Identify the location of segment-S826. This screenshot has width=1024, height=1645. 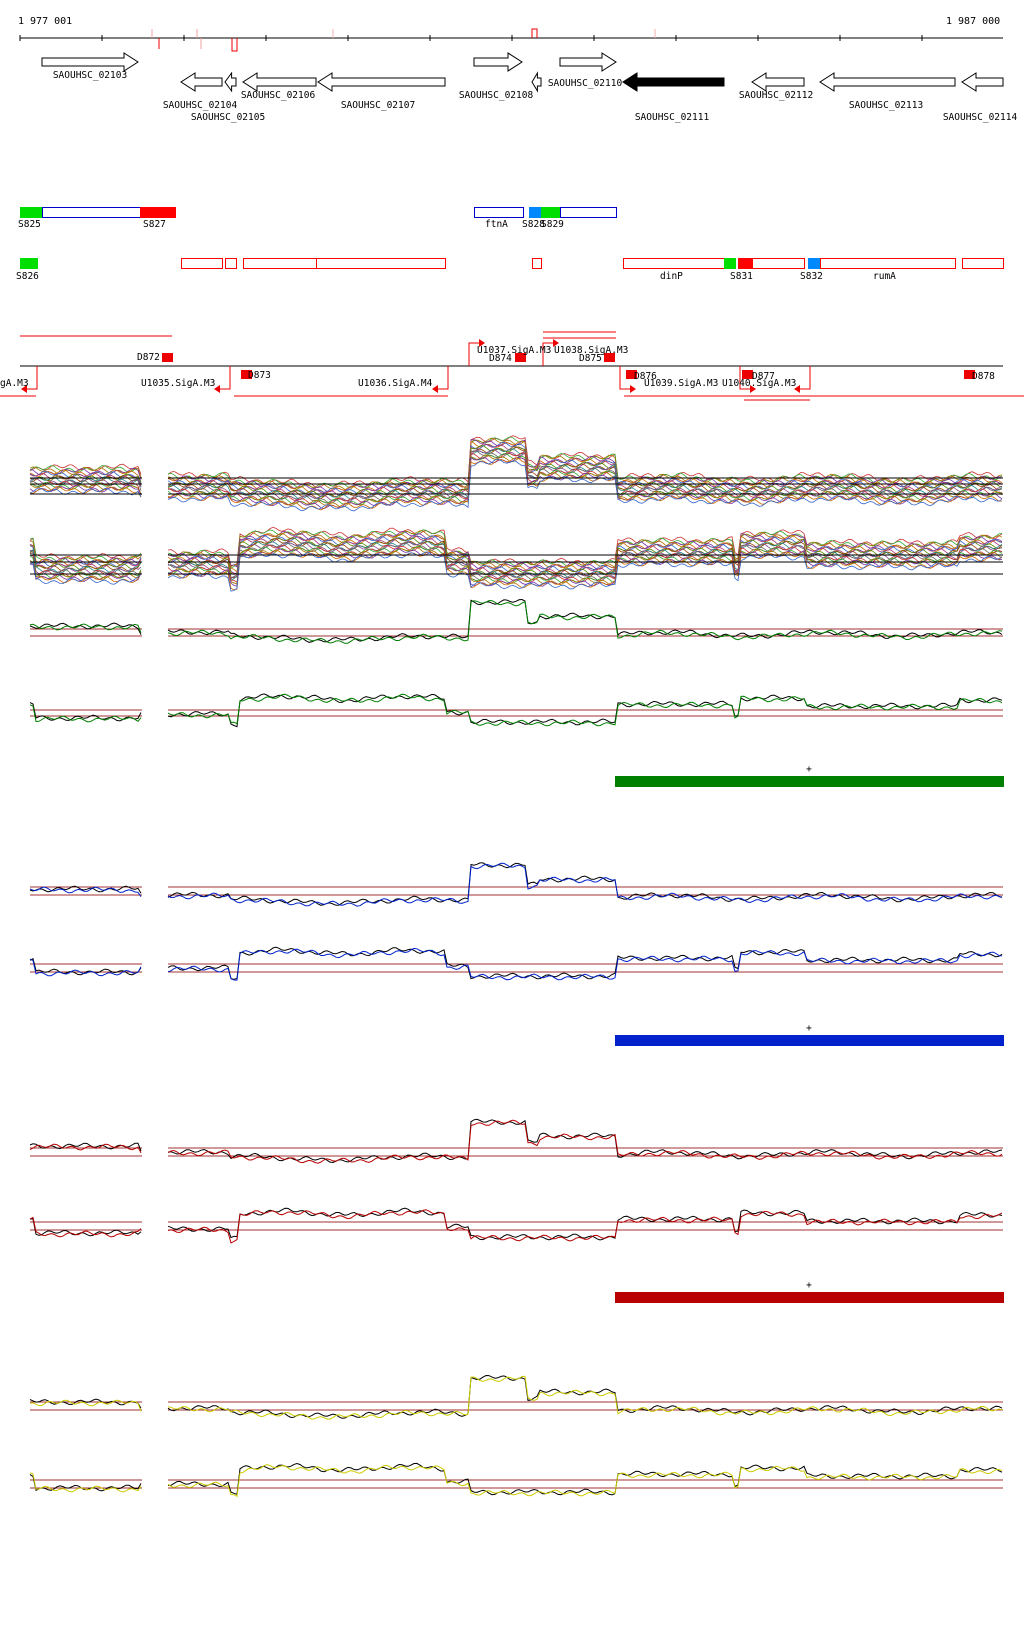
(29, 263).